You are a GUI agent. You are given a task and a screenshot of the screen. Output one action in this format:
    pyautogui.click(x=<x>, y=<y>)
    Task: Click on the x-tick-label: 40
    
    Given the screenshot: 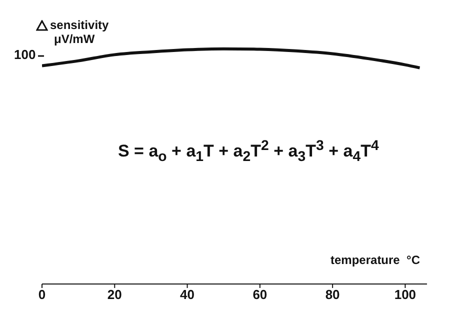 What is the action you would take?
    pyautogui.click(x=187, y=294)
    